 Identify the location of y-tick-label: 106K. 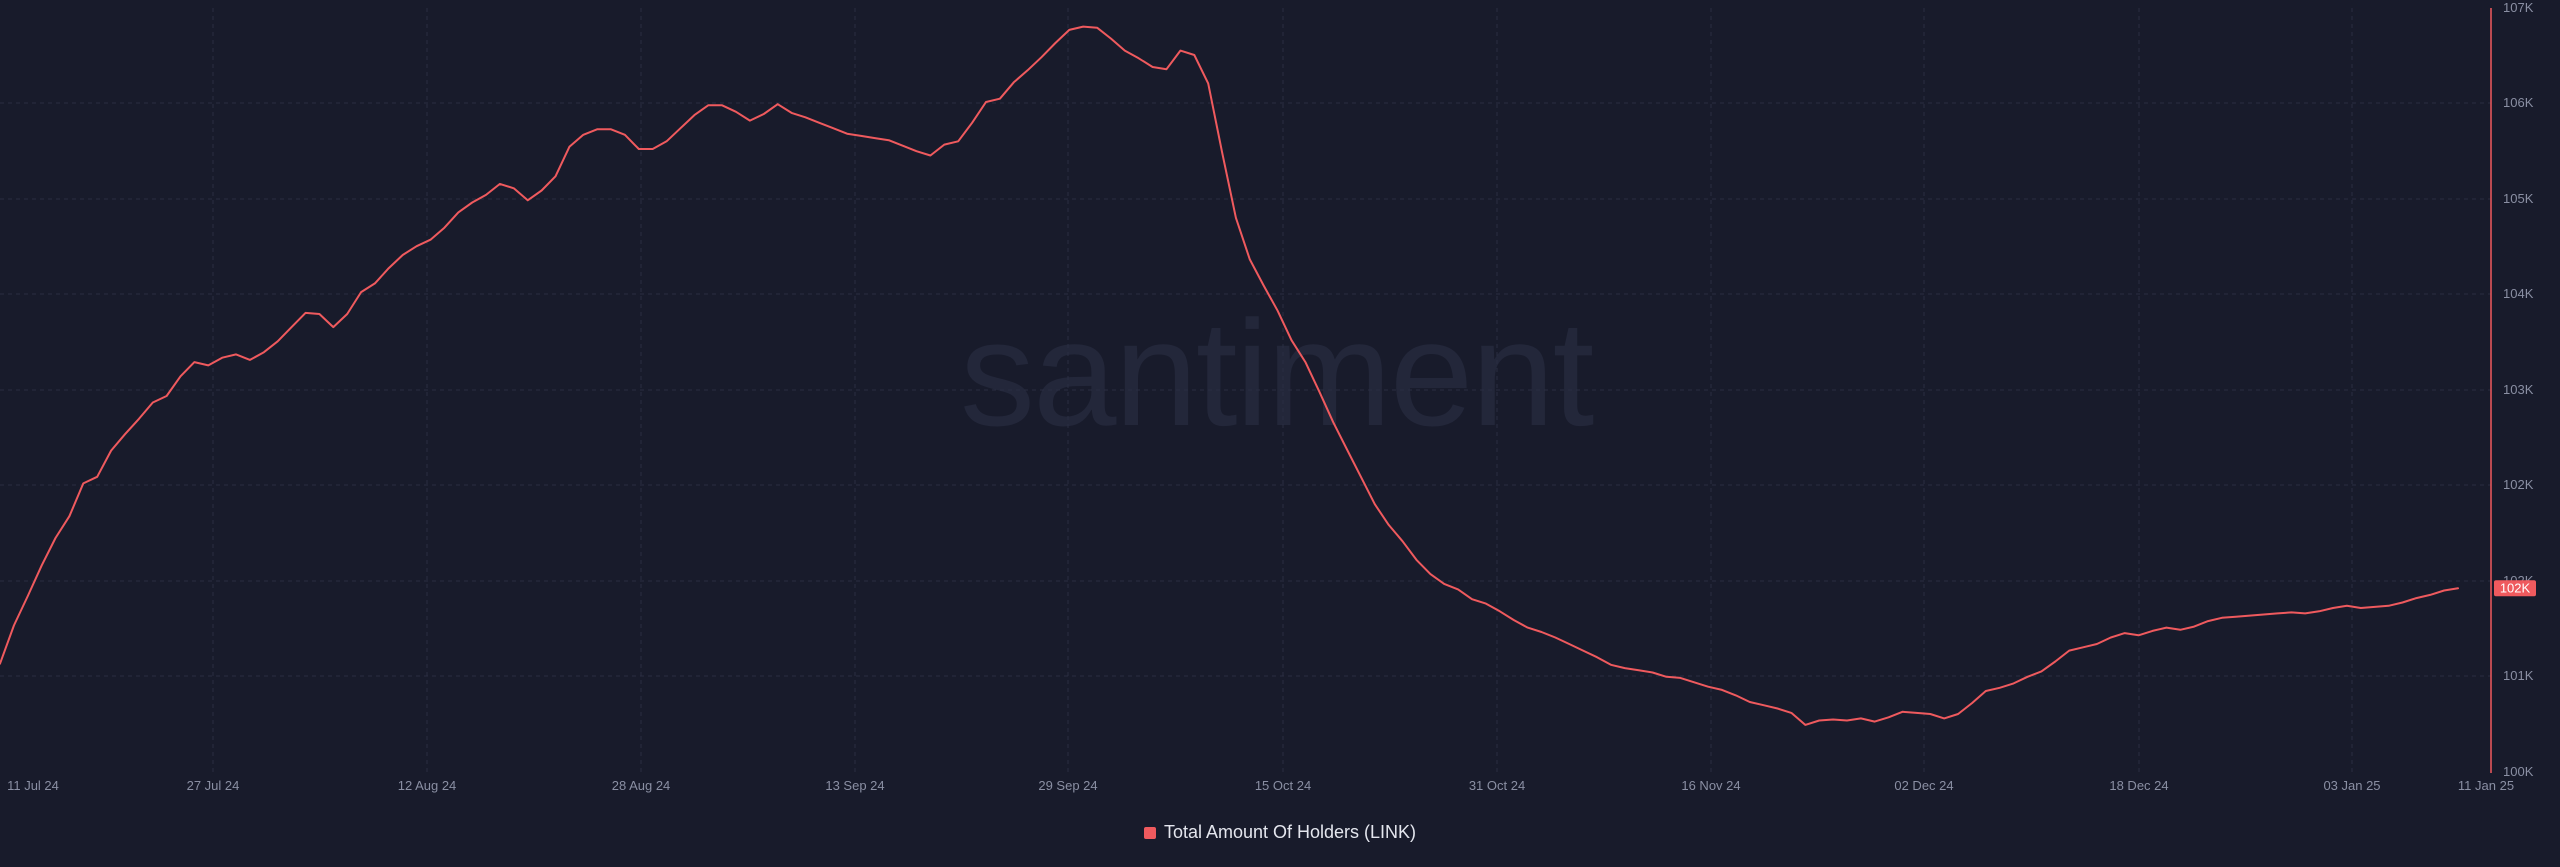
(2518, 102).